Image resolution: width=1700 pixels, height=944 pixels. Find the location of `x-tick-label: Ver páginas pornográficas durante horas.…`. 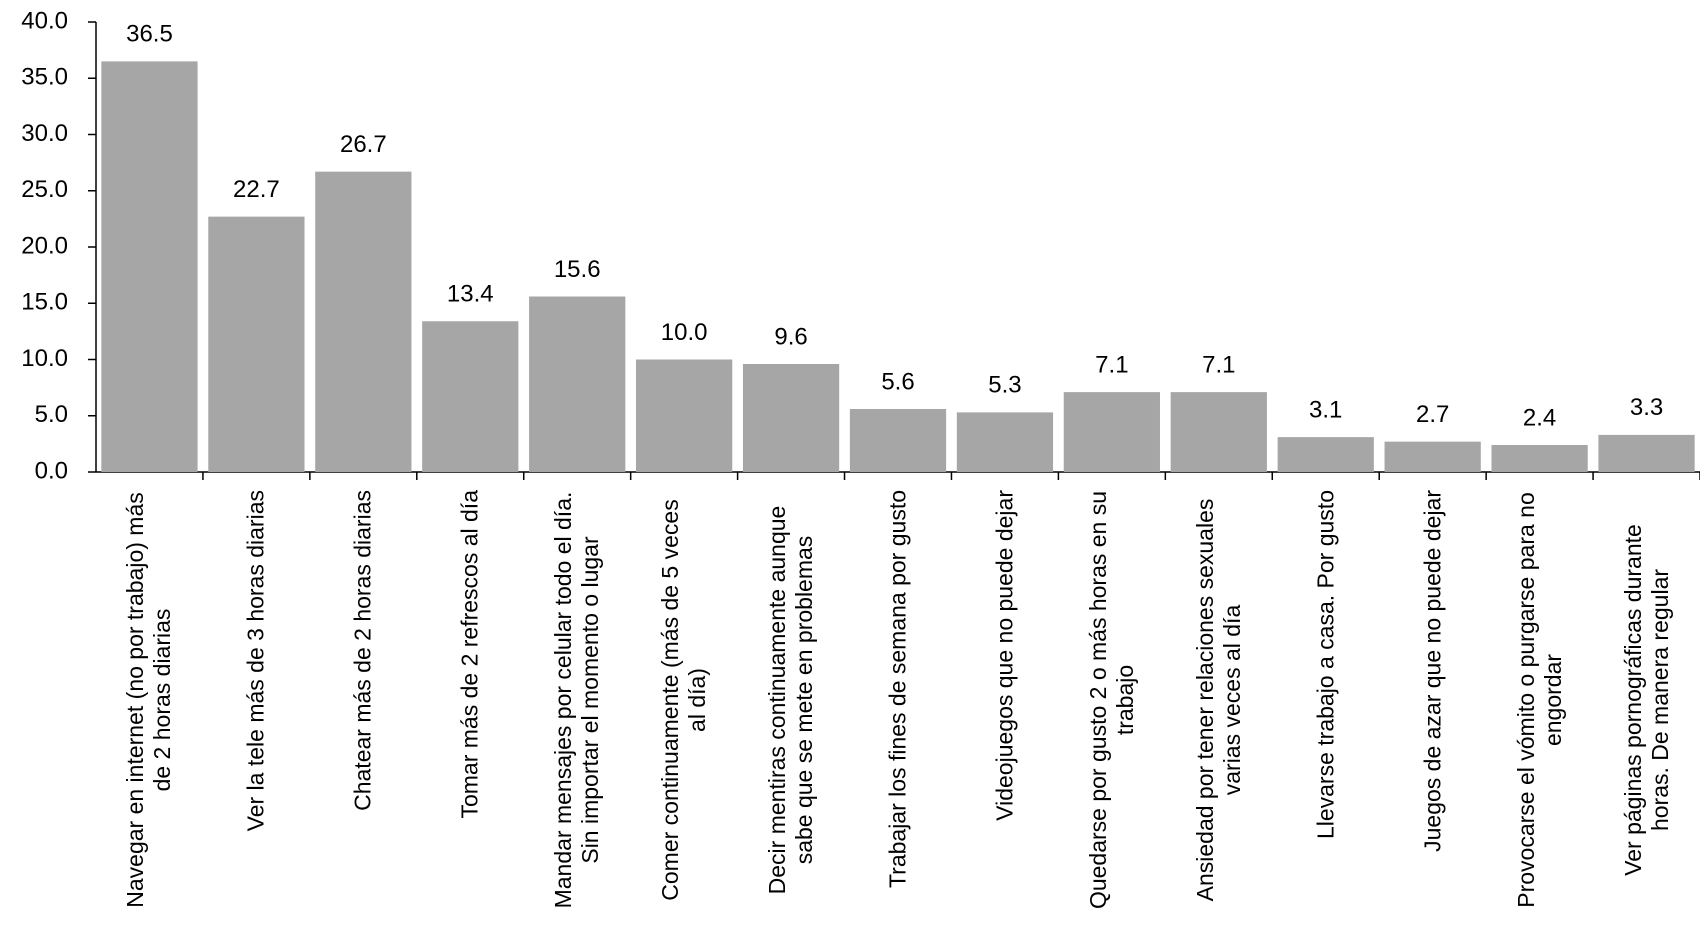

x-tick-label: Ver páginas pornográficas durante horas.… is located at coordinates (1646, 700).